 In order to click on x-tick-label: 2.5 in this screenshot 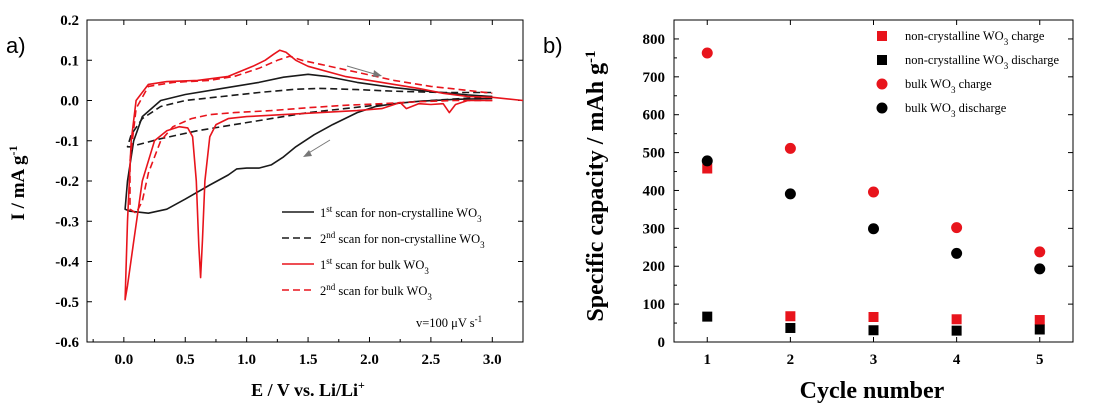, I will do `click(431, 360)`.